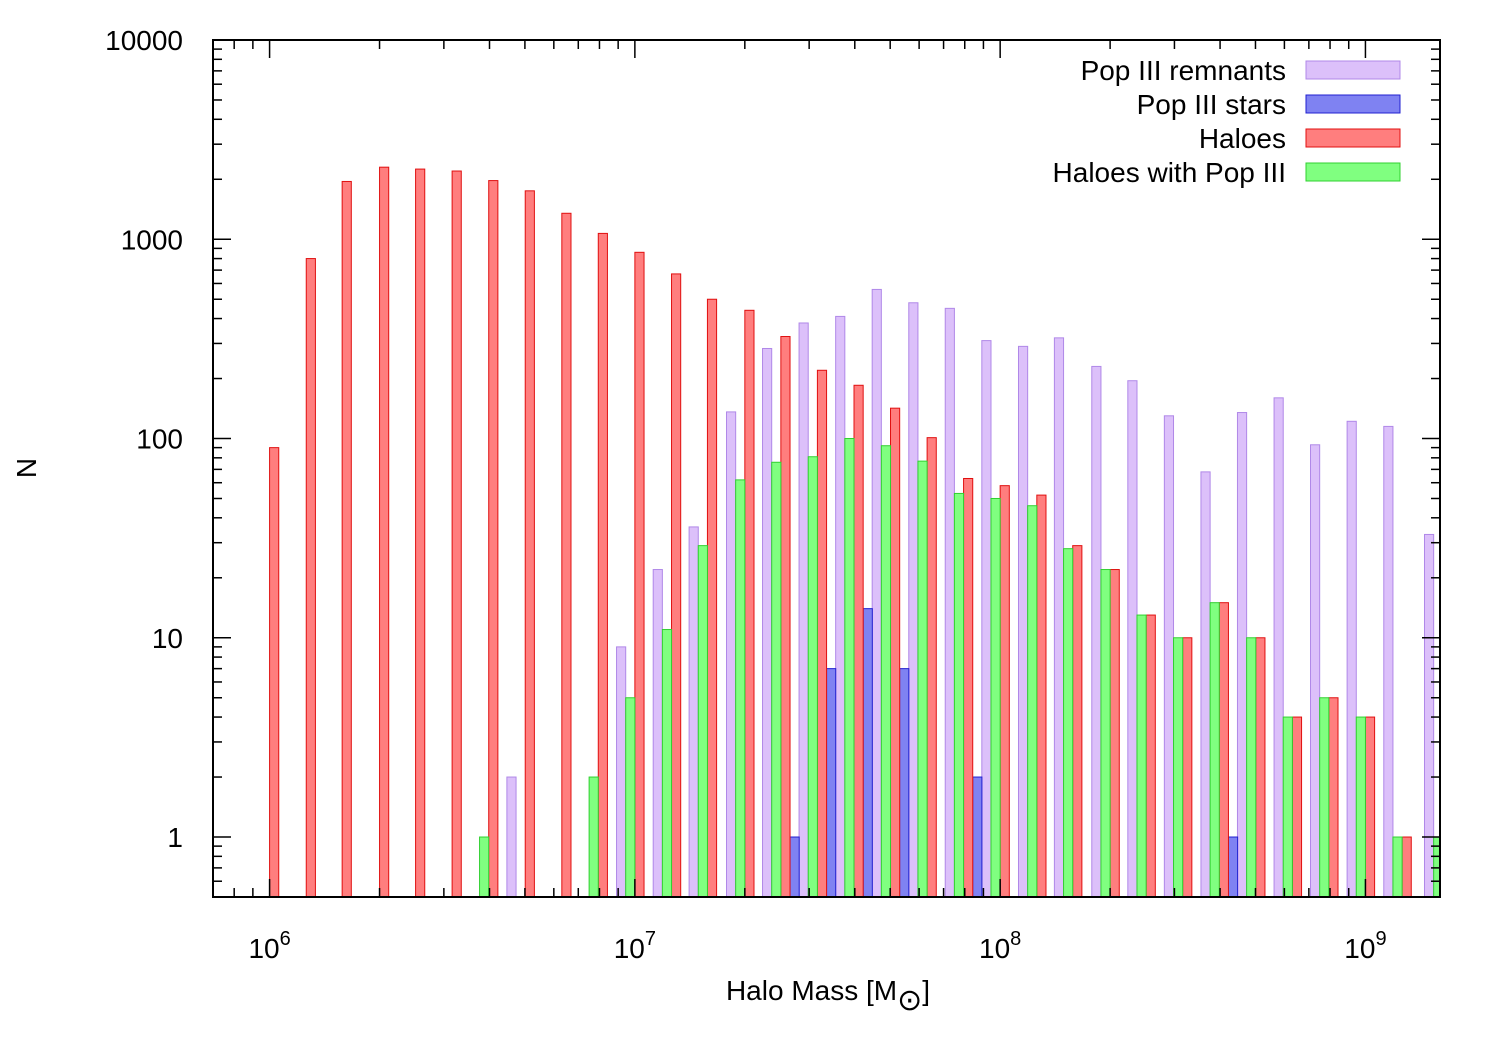  What do you see at coordinates (1169, 172) in the screenshot?
I see `legend-label: Haloes with Pop III` at bounding box center [1169, 172].